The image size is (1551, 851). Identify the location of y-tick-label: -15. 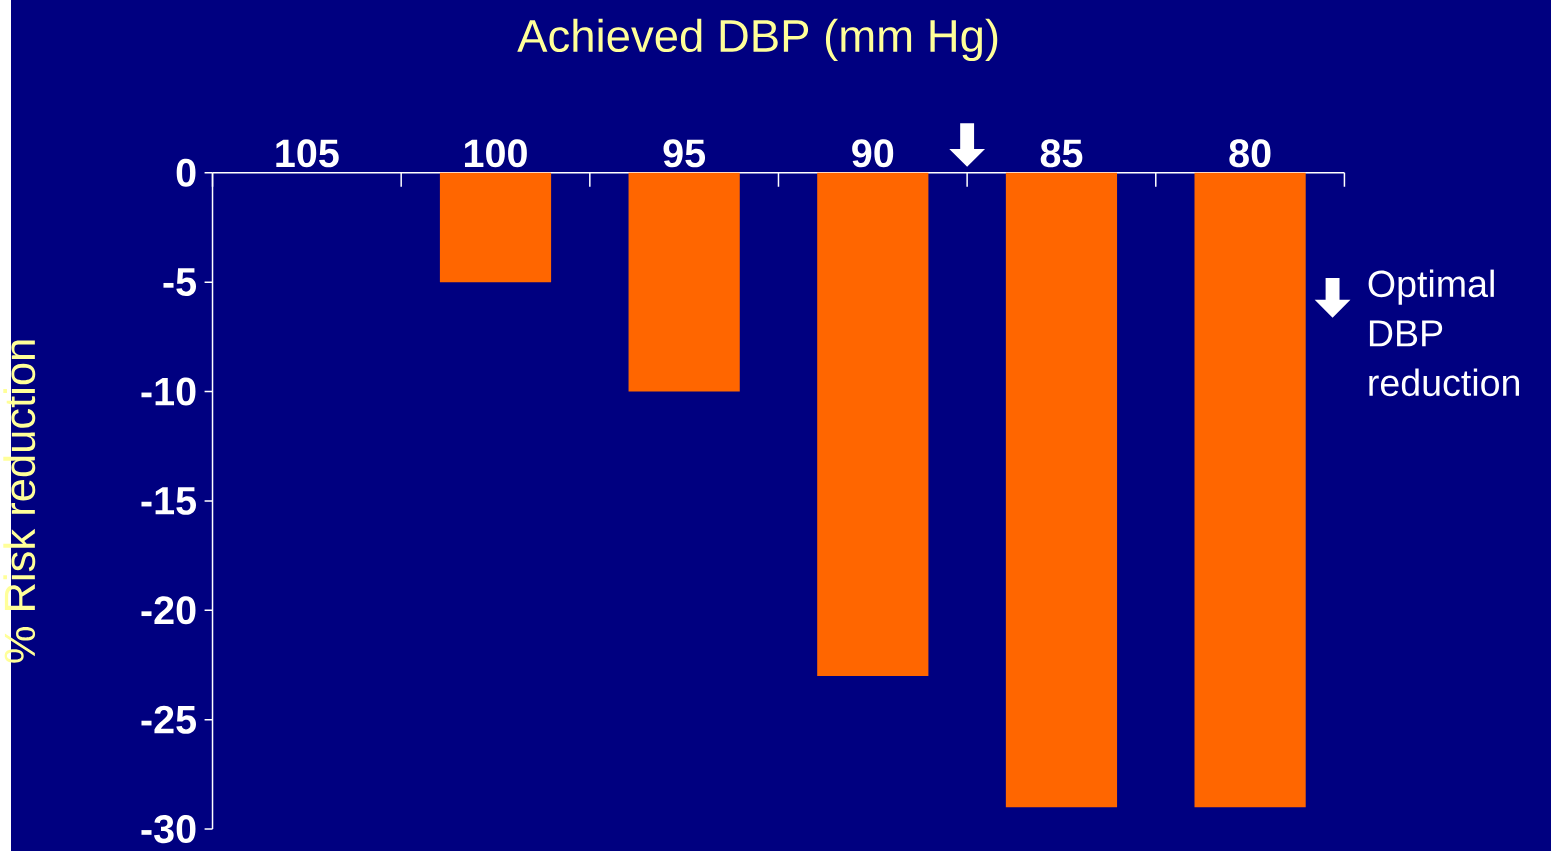
(168, 501).